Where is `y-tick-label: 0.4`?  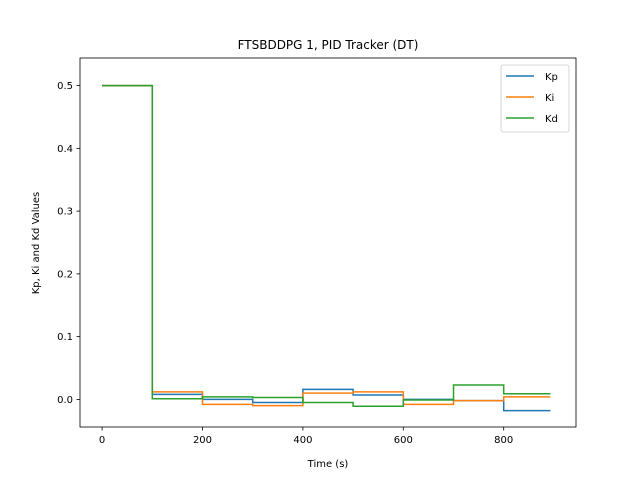
y-tick-label: 0.4 is located at coordinates (65, 149).